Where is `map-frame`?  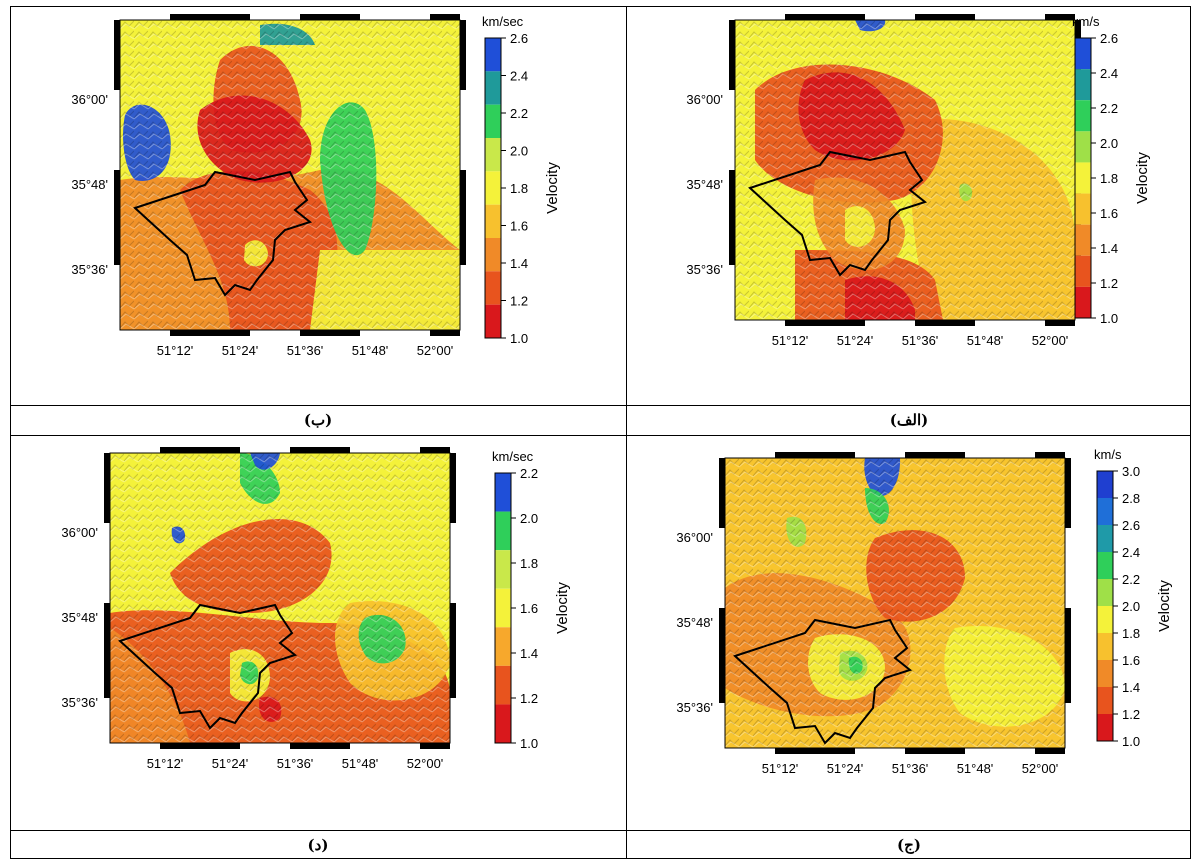
map-frame is located at coordinates (895, 603).